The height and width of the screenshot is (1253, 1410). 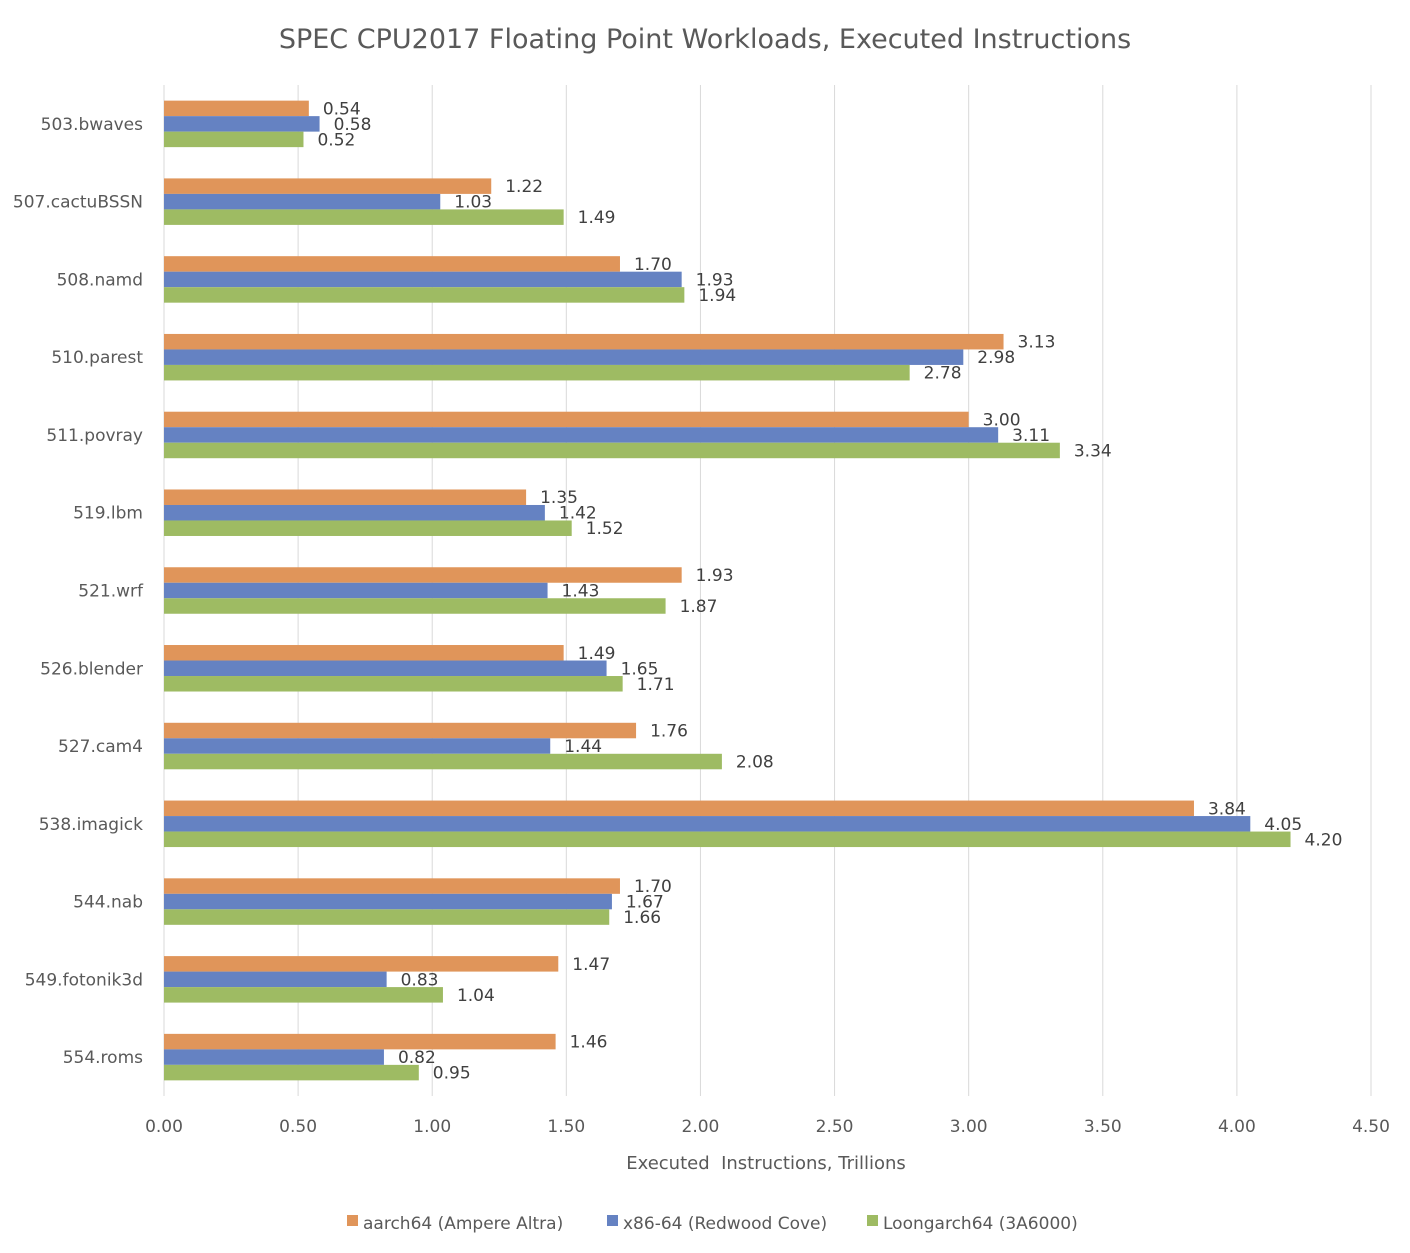 I want to click on x-tick-labels: 0.00 0.50 1.00 1.50 2.00 2.50 3.00 3.50 4.00 4.50, so click(x=767, y=1127).